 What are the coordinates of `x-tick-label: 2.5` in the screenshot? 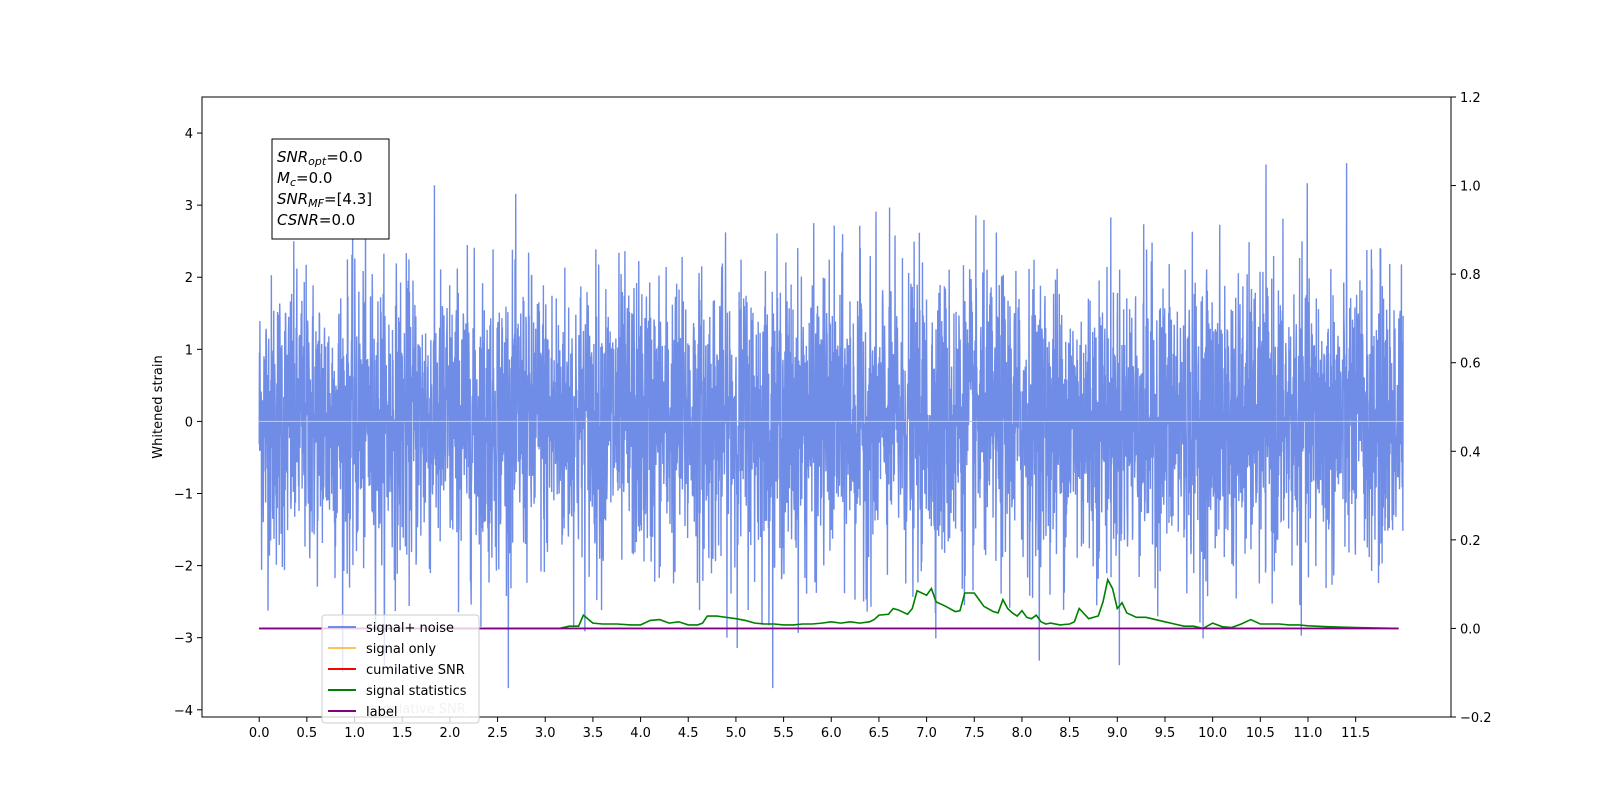 It's located at (497, 733).